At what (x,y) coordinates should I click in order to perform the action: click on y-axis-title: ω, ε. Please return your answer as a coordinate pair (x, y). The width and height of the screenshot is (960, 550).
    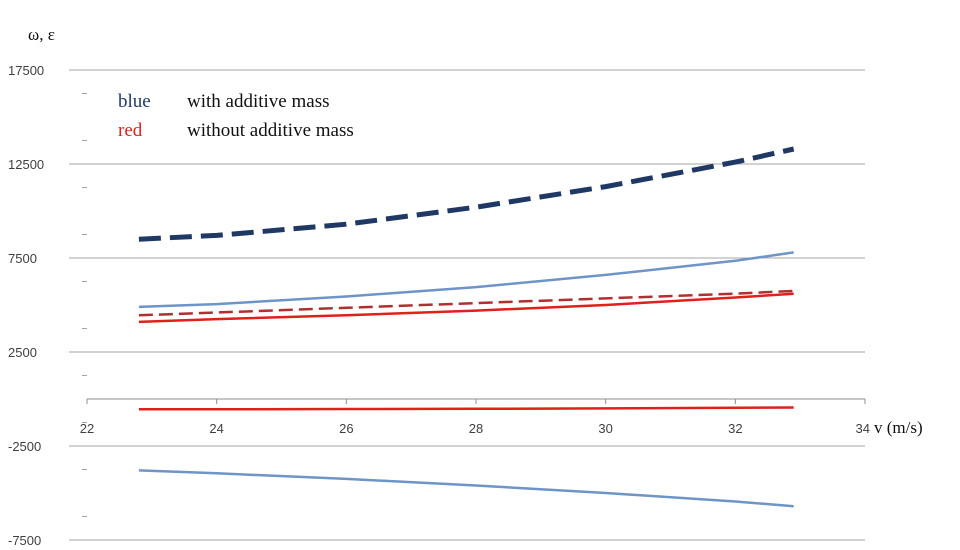
    Looking at the image, I should click on (41, 34).